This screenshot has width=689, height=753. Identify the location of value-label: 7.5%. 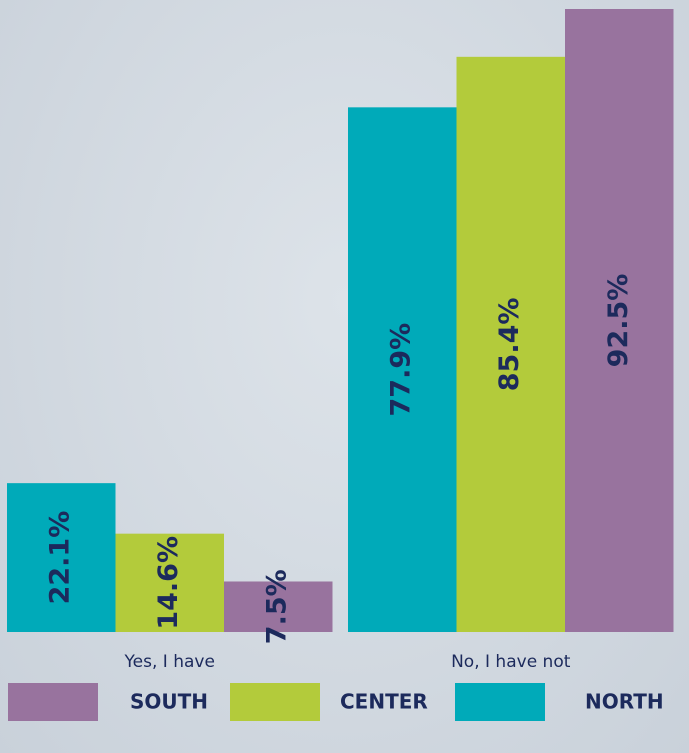
(277, 606).